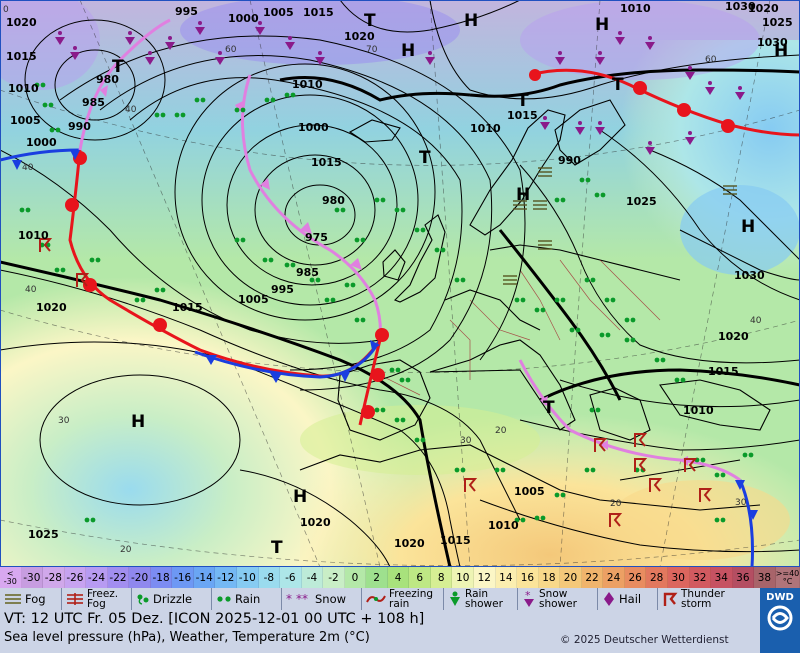 This screenshot has width=800, height=653. I want to click on isobar-label: 985, so click(93, 102).